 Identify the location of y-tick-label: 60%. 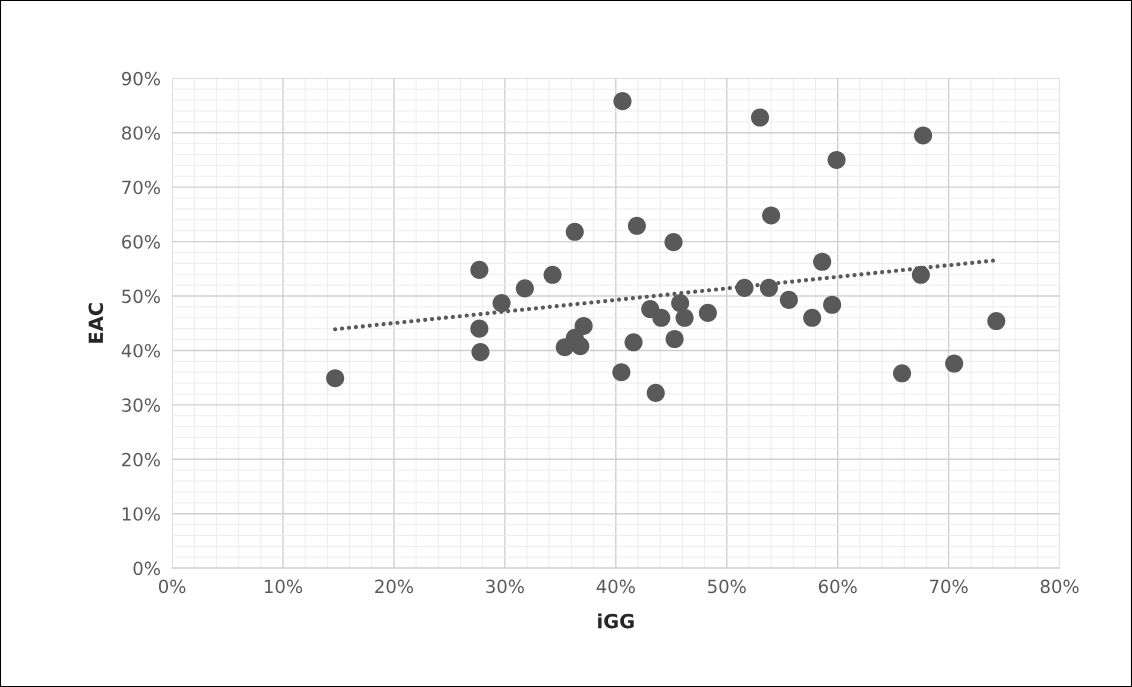
(141, 242).